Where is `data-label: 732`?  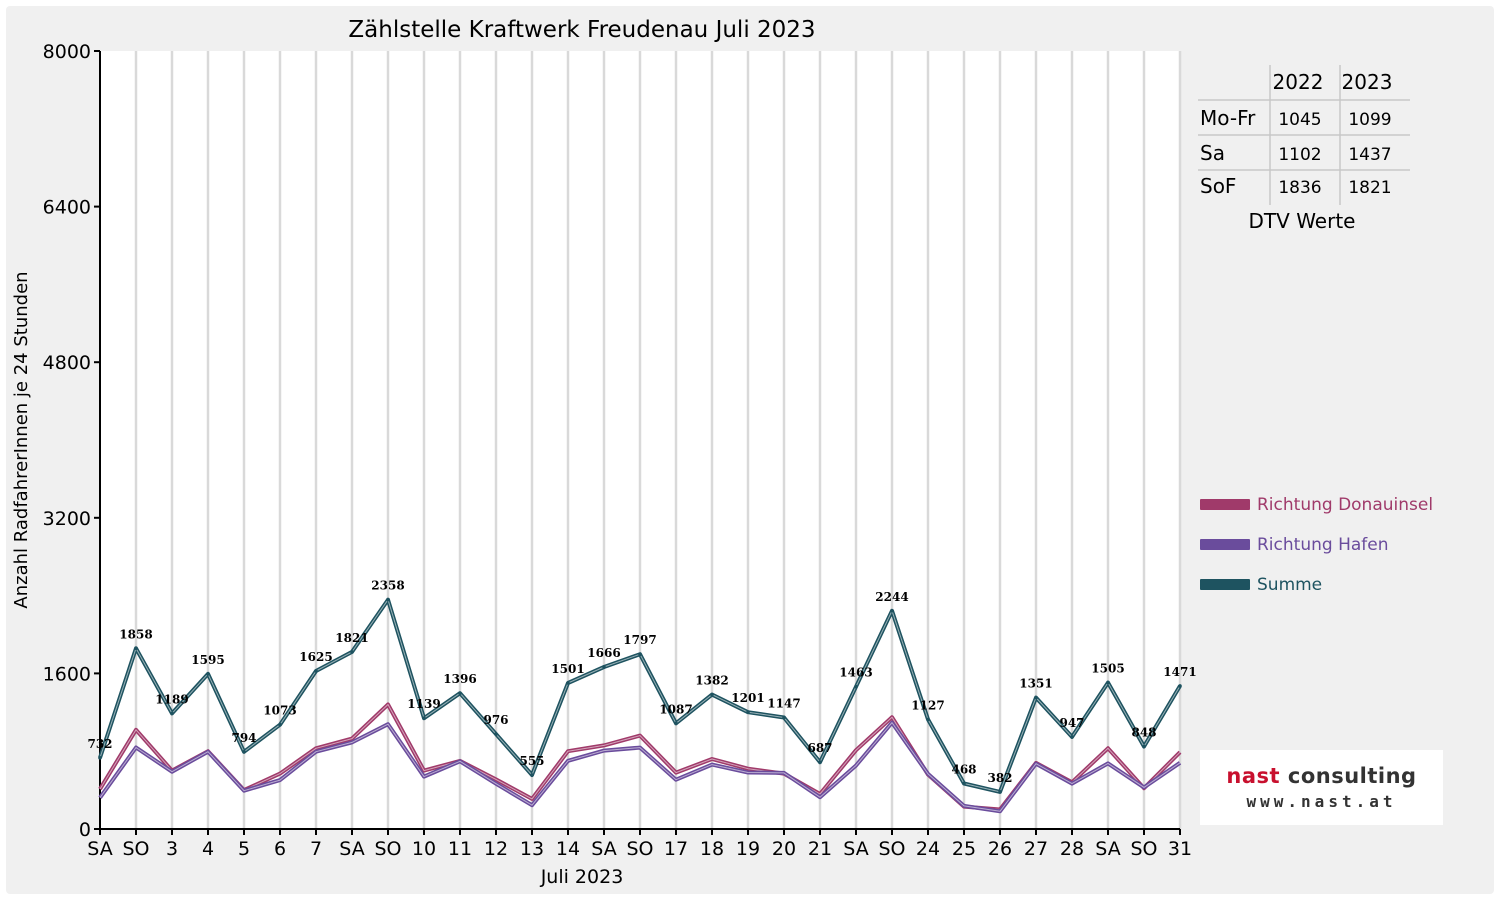
data-label: 732 is located at coordinates (99, 744).